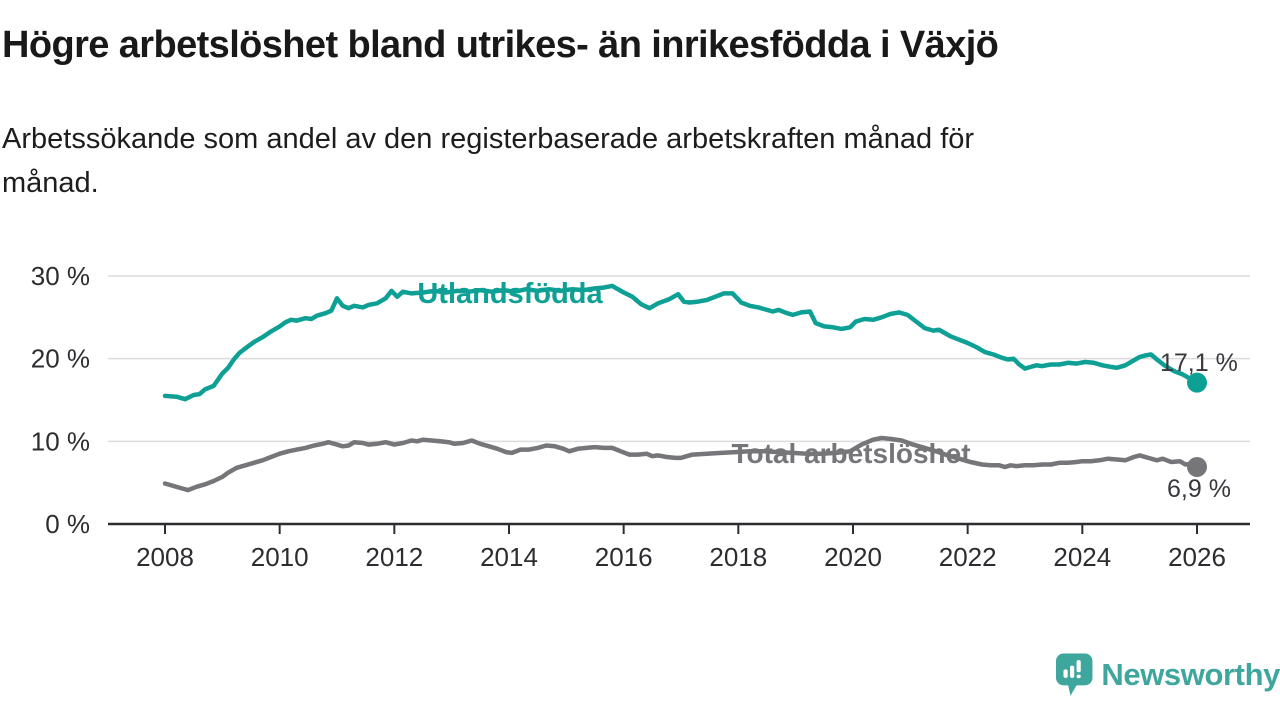 Image resolution: width=1280 pixels, height=720 pixels. Describe the element at coordinates (1197, 557) in the screenshot. I see `x-axis-tick-label: 2026` at that location.